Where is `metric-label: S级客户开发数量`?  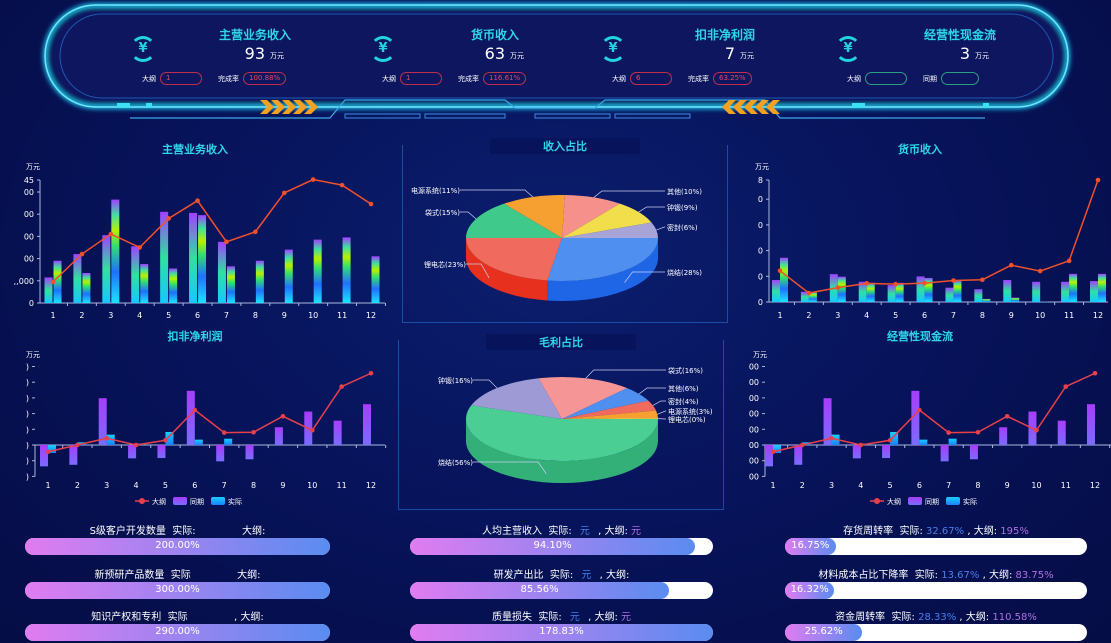 metric-label: S级客户开发数量 is located at coordinates (127, 531).